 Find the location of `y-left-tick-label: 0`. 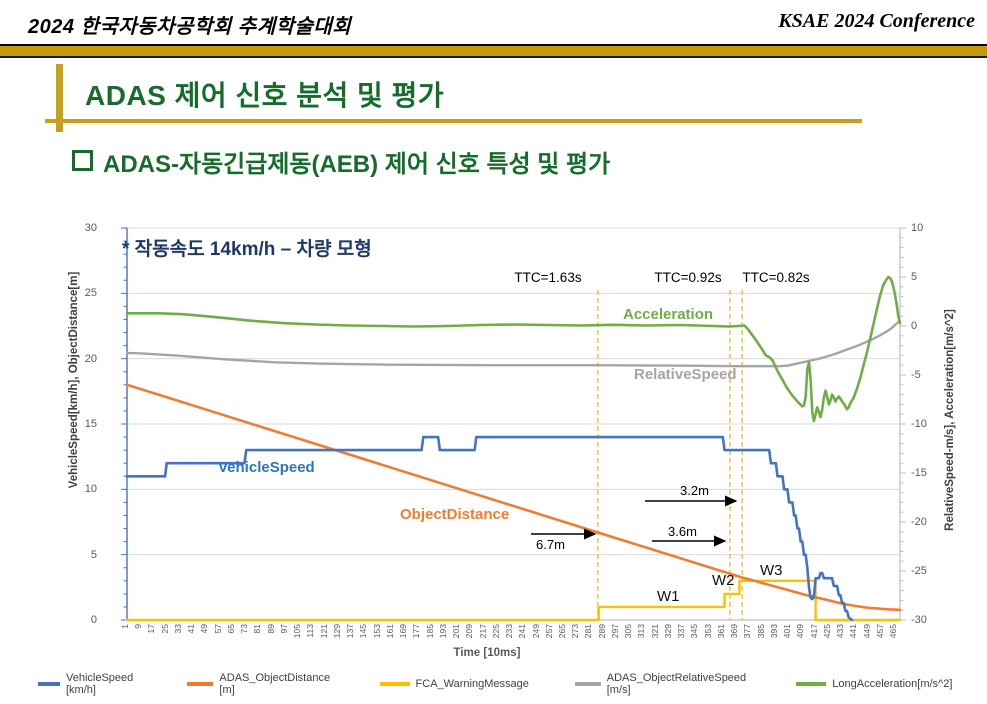

y-left-tick-label: 0 is located at coordinates (93, 620).